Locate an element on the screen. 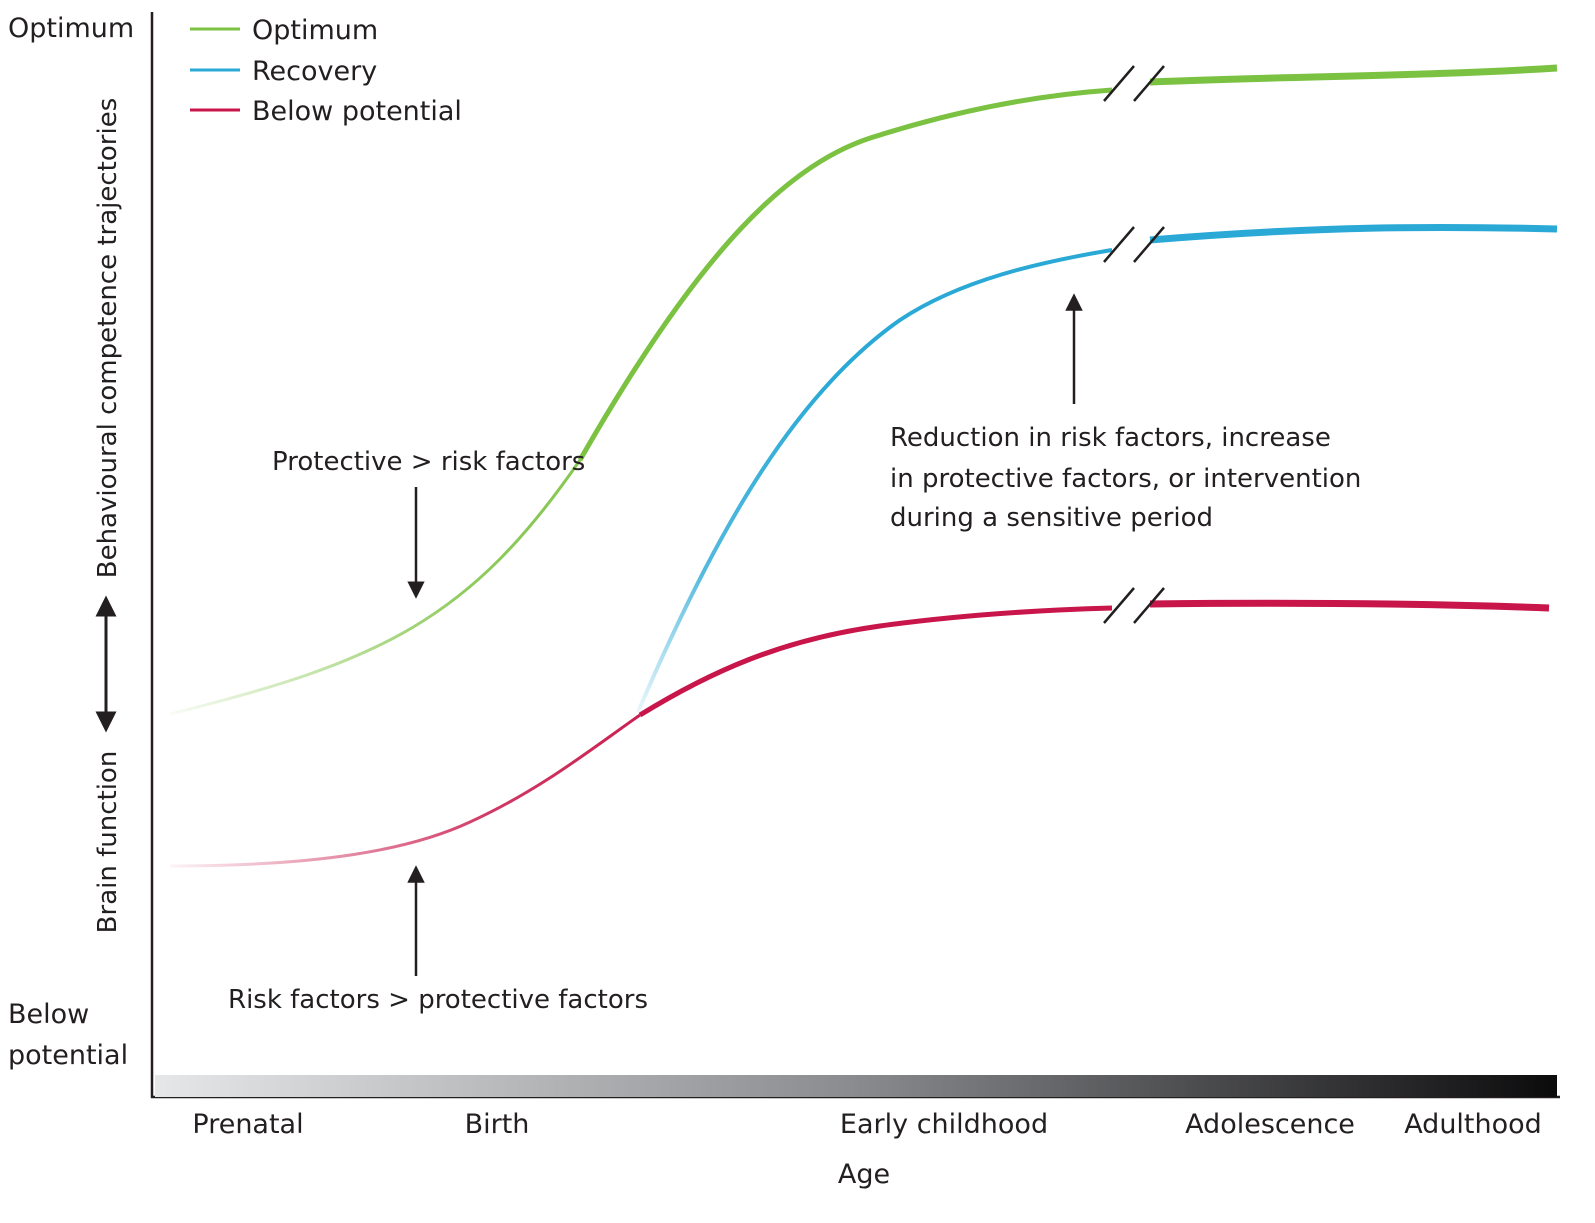  below-potential-curve-late is located at coordinates (1349, 605).